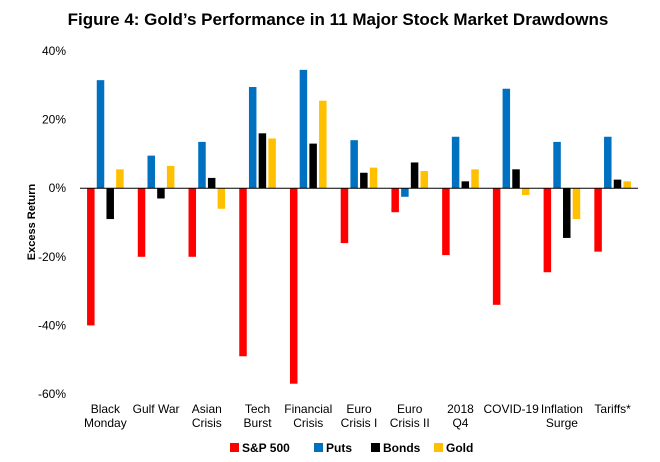 The height and width of the screenshot is (462, 660). I want to click on x-category-label: Asian Crisis, so click(207, 416).